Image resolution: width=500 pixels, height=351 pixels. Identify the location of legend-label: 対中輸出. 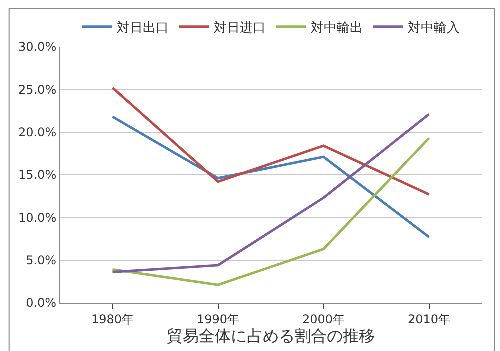
(337, 28).